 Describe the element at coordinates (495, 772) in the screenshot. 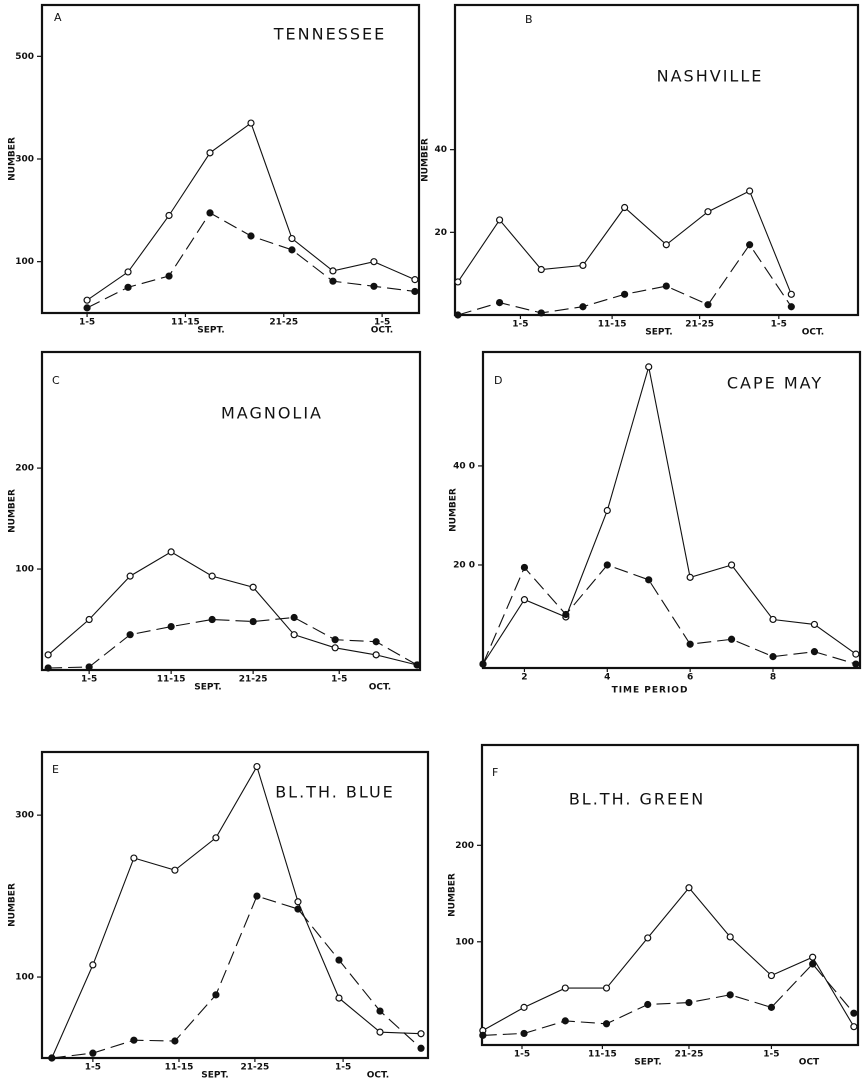

I see `panel-label: F` at that location.